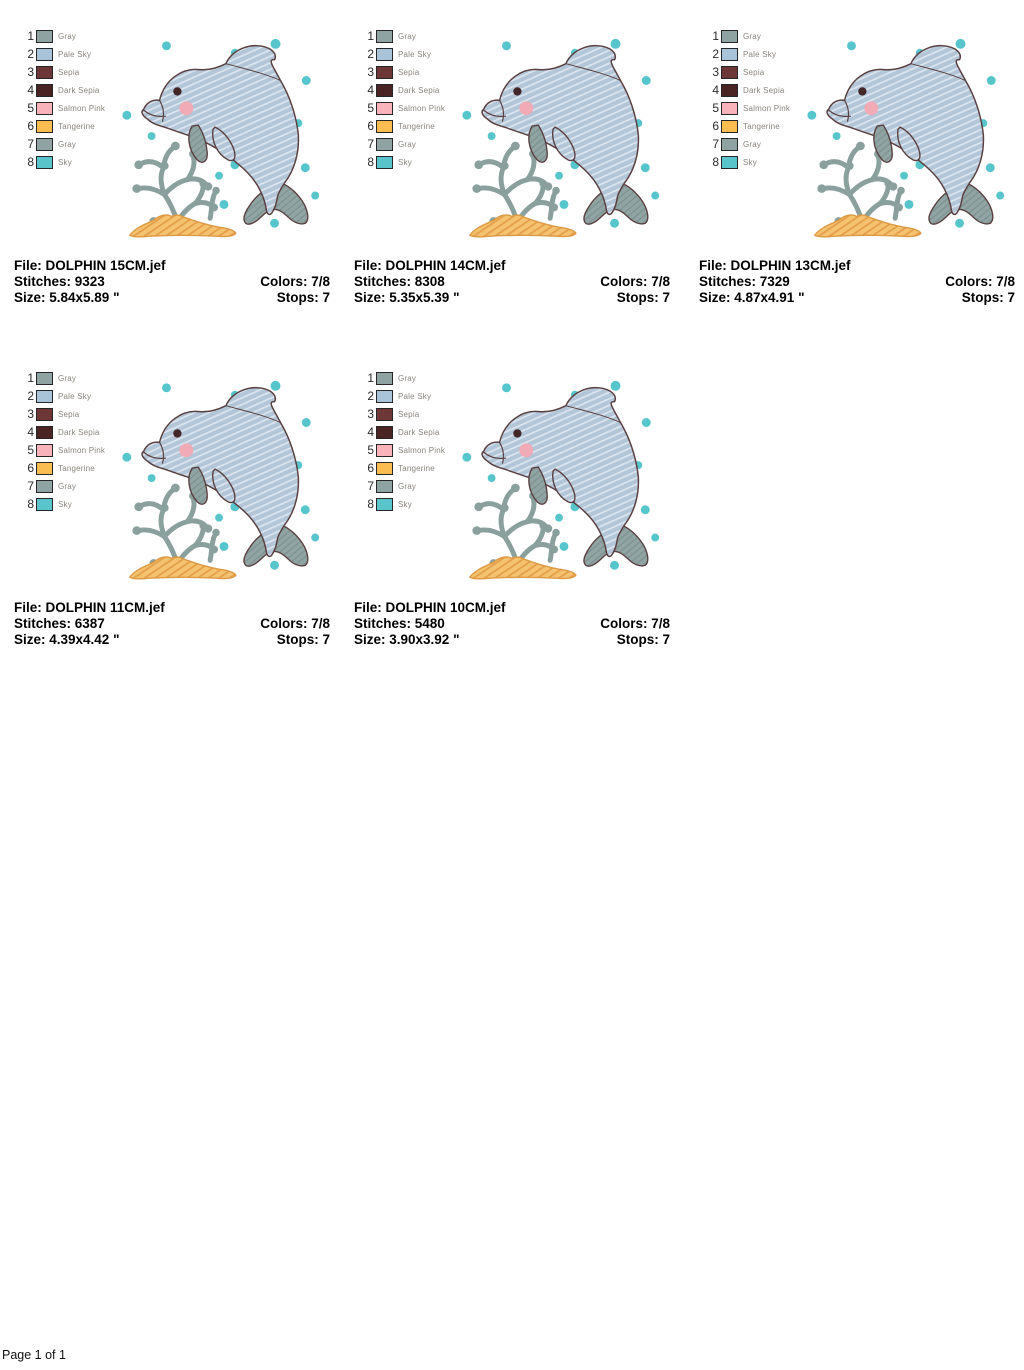  I want to click on design-size: Size: 5.84x5.89 ", so click(67, 297).